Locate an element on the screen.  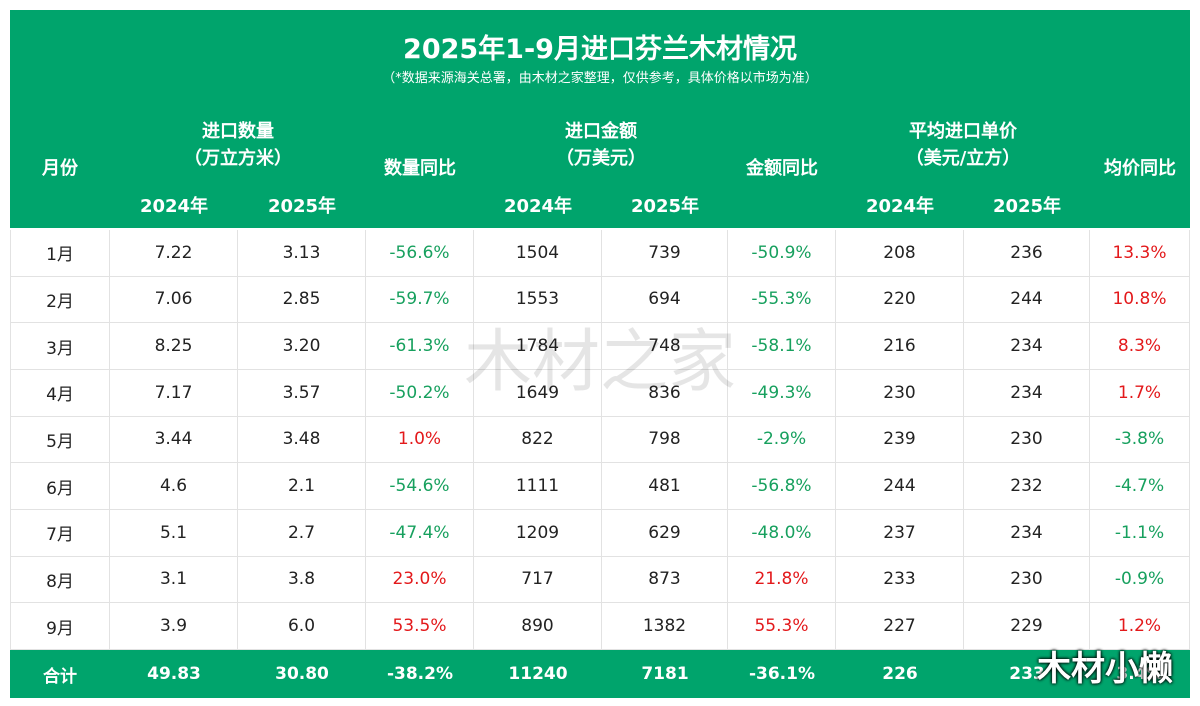
table-cell: -0.9% is located at coordinates (1140, 580).